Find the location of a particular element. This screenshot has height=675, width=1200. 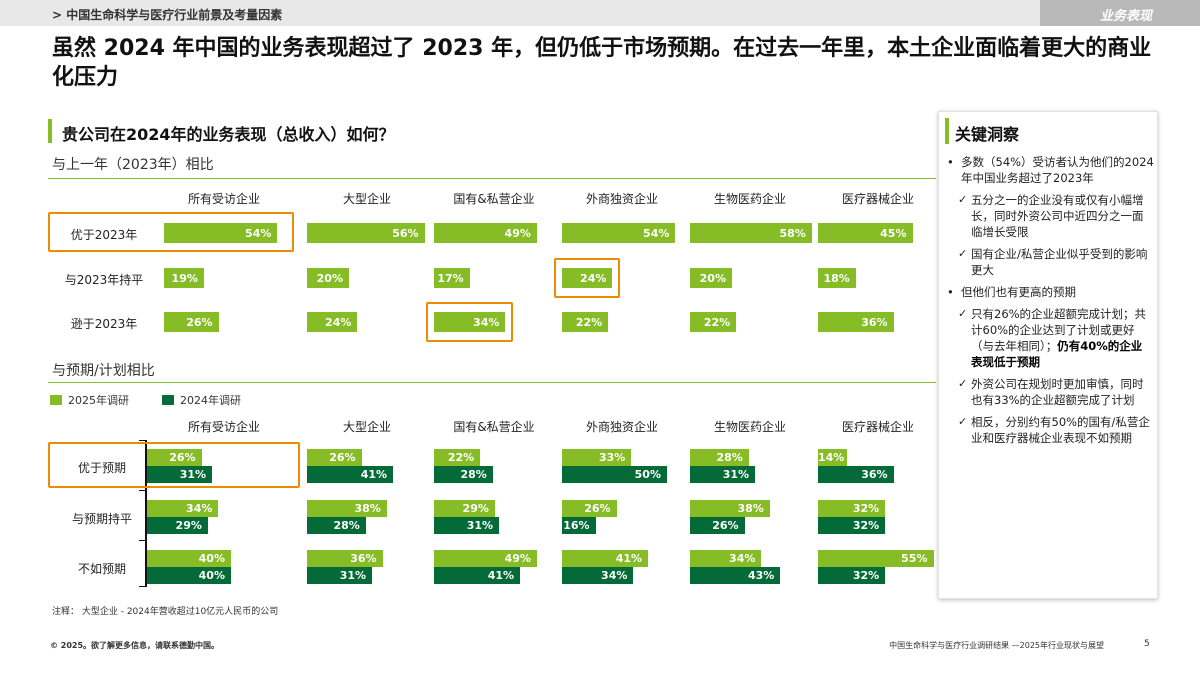

insight-item: 国有企业/私营企业似乎受到的影响更大 is located at coordinates (1048, 262).